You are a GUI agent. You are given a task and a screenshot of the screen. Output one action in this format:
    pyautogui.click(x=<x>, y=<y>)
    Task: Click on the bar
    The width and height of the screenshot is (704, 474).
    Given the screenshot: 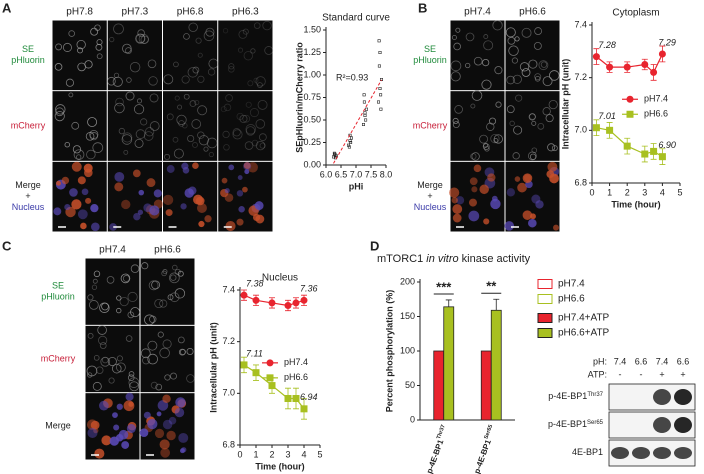 What is the action you would take?
    pyautogui.click(x=449, y=363)
    